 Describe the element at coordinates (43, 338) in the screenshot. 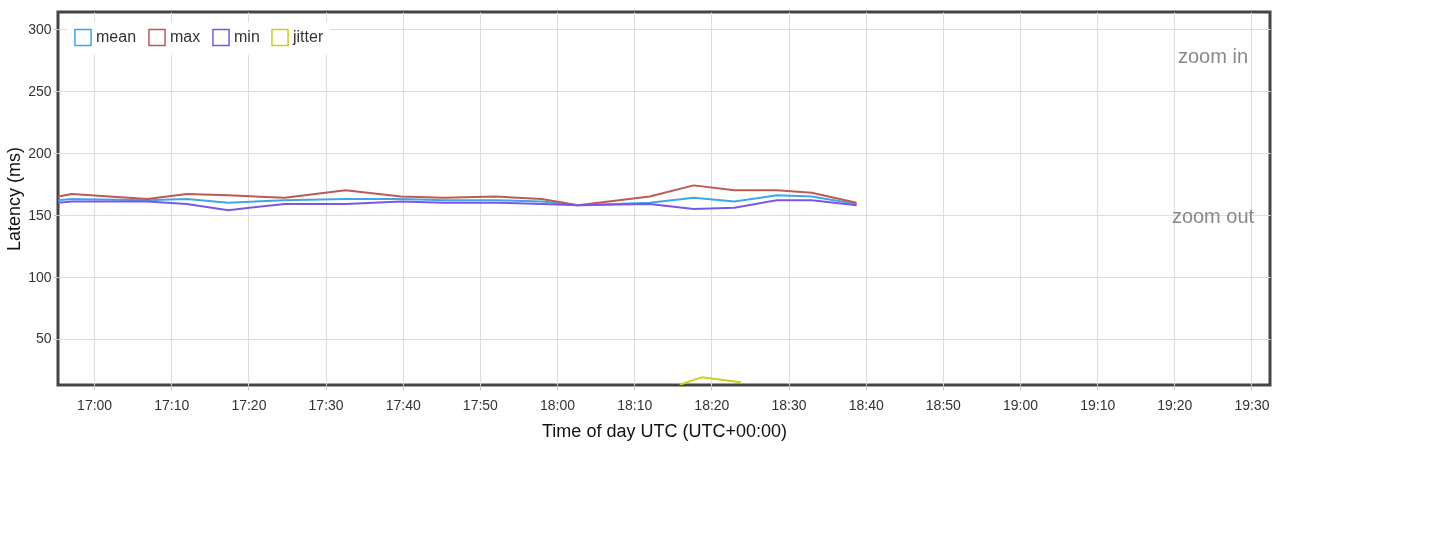

I see `y-tick-label: 50` at that location.